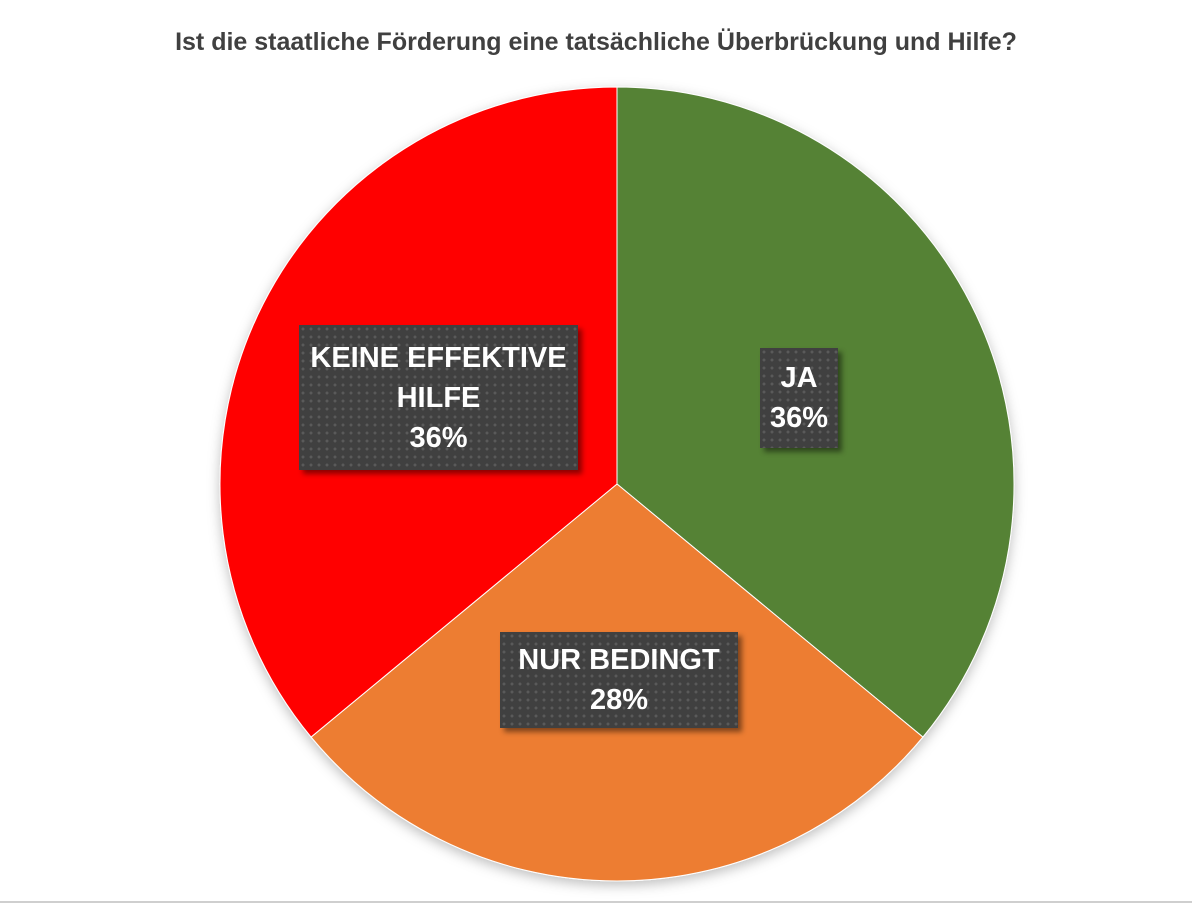  What do you see at coordinates (438, 377) in the screenshot?
I see `slice-label: KEINE EFFEKTIVE HILFE` at bounding box center [438, 377].